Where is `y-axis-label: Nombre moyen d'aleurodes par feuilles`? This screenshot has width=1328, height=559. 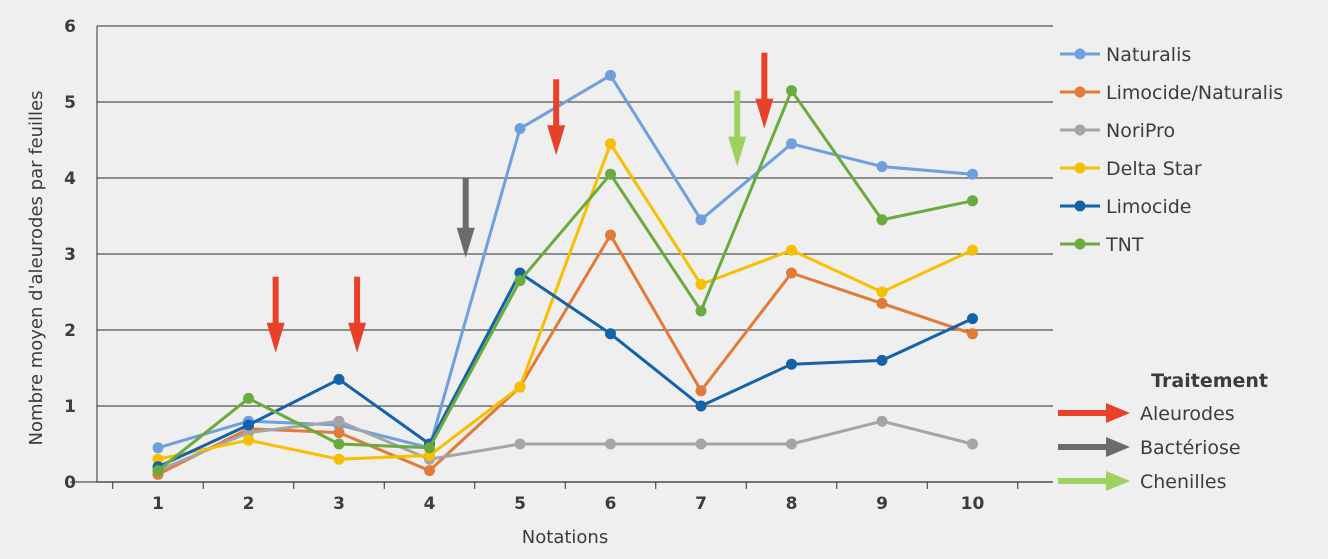
y-axis-label: Nombre moyen d'aleurodes par feuilles is located at coordinates (36, 268).